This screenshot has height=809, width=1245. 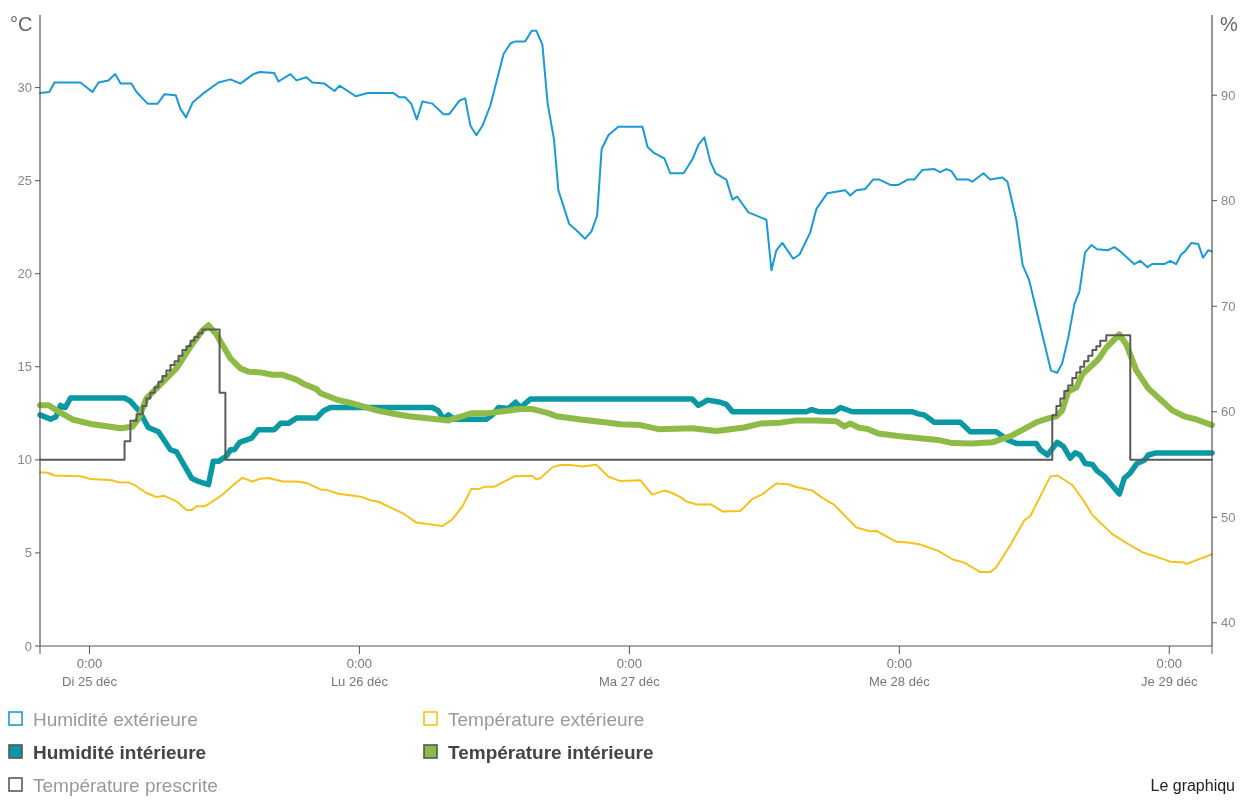 I want to click on y-tick-label: 0, so click(x=28, y=646).